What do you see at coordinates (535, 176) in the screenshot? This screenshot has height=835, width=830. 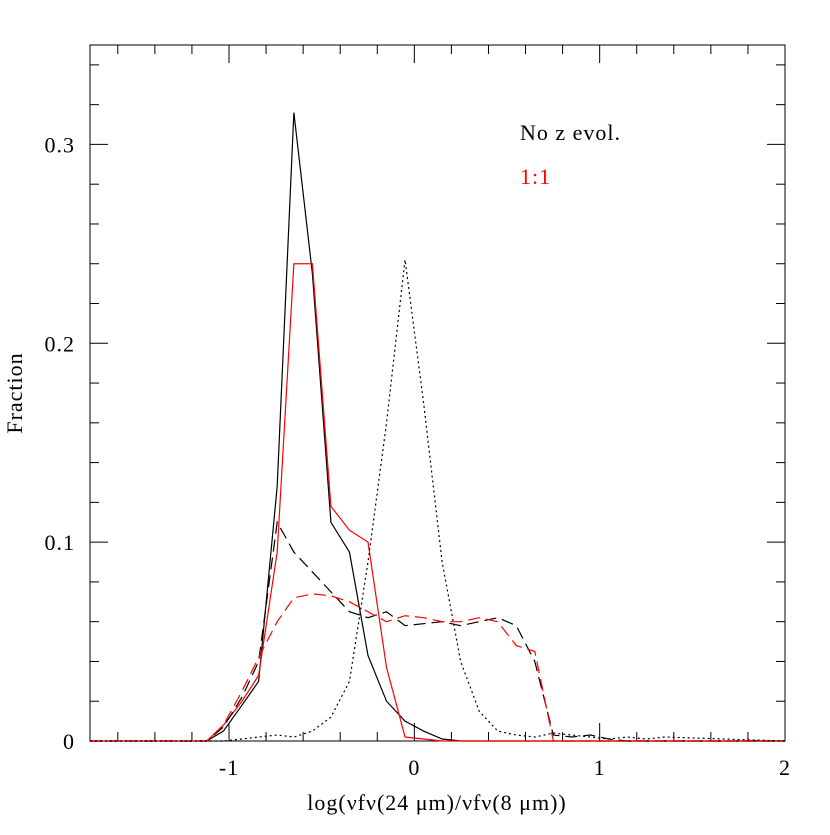 I see `annotation: 1:1` at bounding box center [535, 176].